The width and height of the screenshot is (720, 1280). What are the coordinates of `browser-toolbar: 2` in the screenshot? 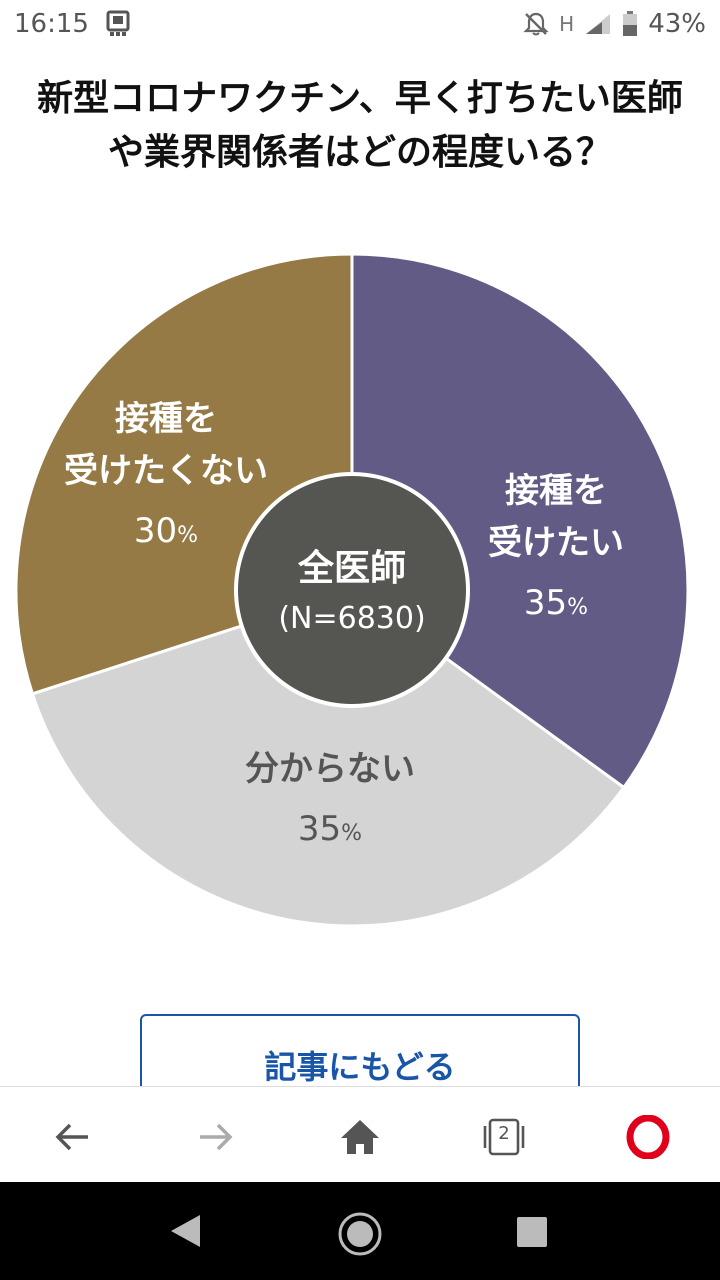 It's located at (360, 1134).